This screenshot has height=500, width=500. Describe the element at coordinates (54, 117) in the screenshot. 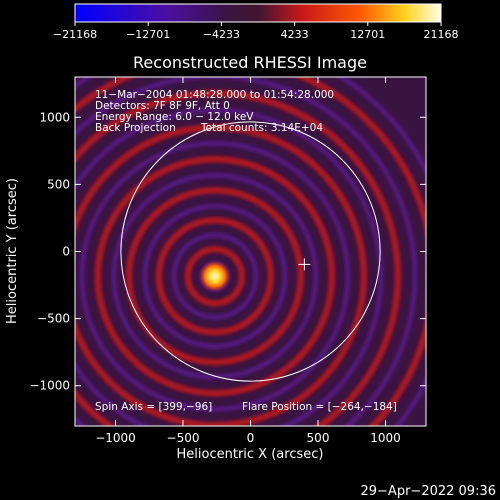

I see `y-tick-label: 1000` at that location.